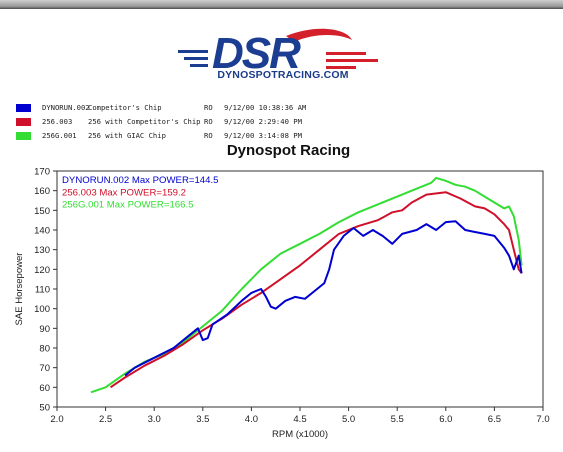 Image resolution: width=563 pixels, height=452 pixels. I want to click on window-top-bar, so click(281, 4).